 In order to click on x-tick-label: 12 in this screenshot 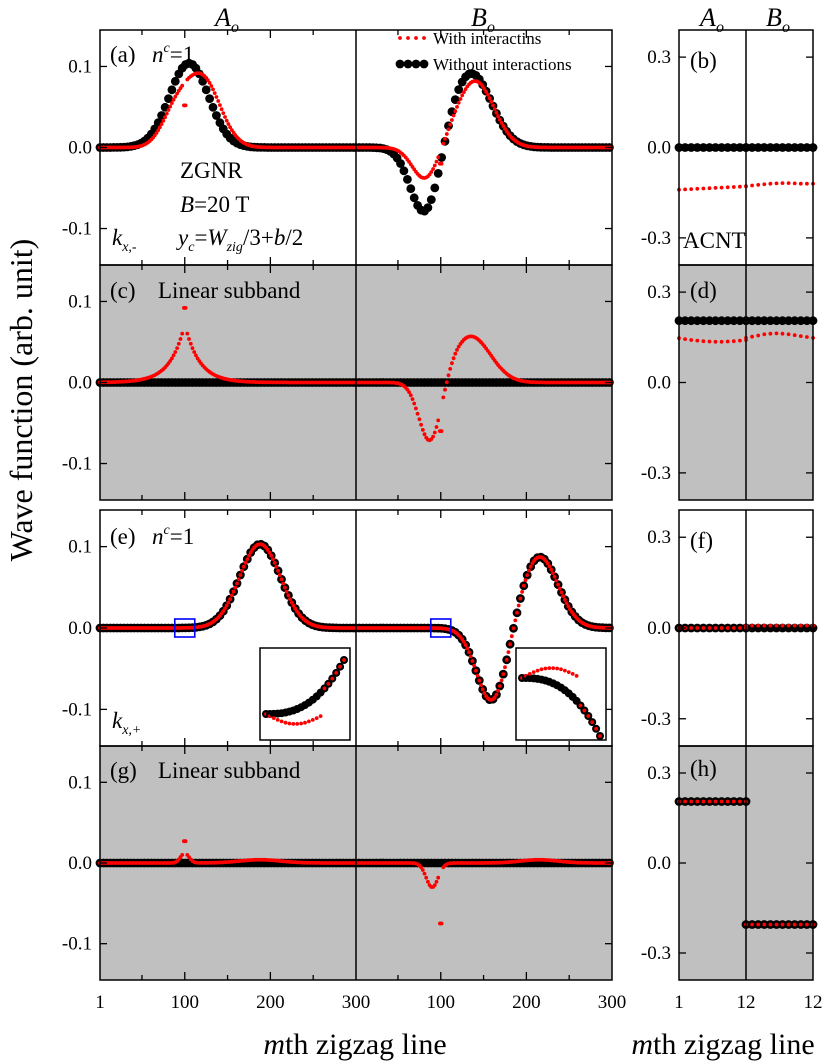, I will do `click(813, 1002)`.